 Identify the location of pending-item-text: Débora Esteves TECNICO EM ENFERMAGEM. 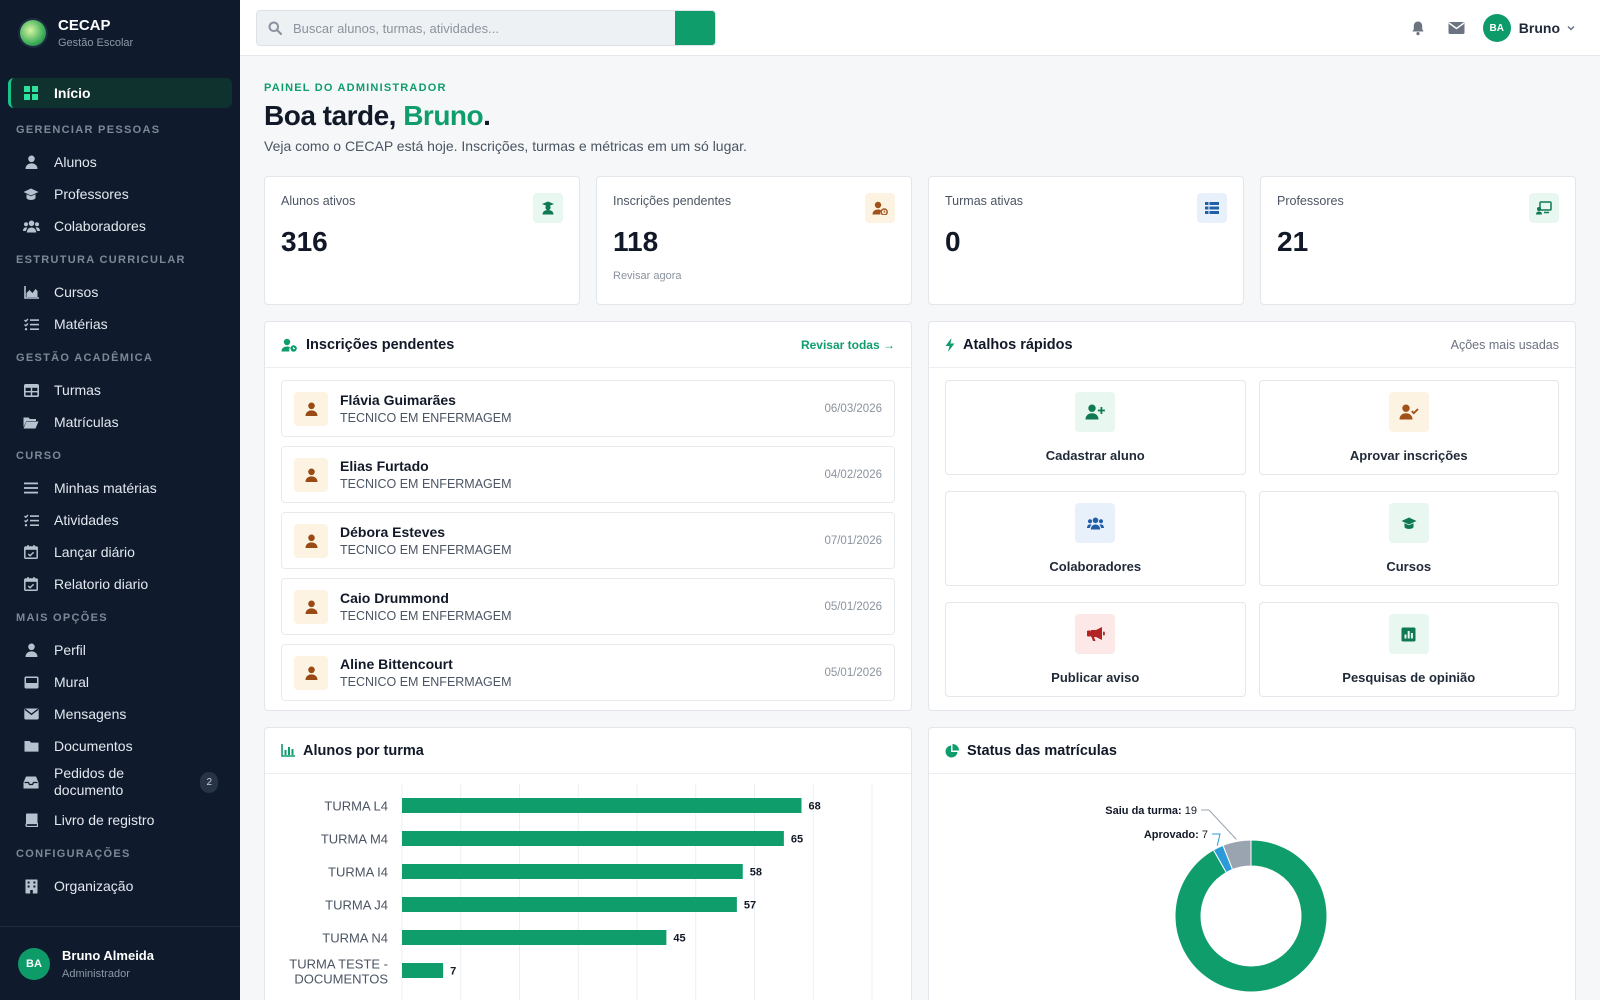
(426, 540).